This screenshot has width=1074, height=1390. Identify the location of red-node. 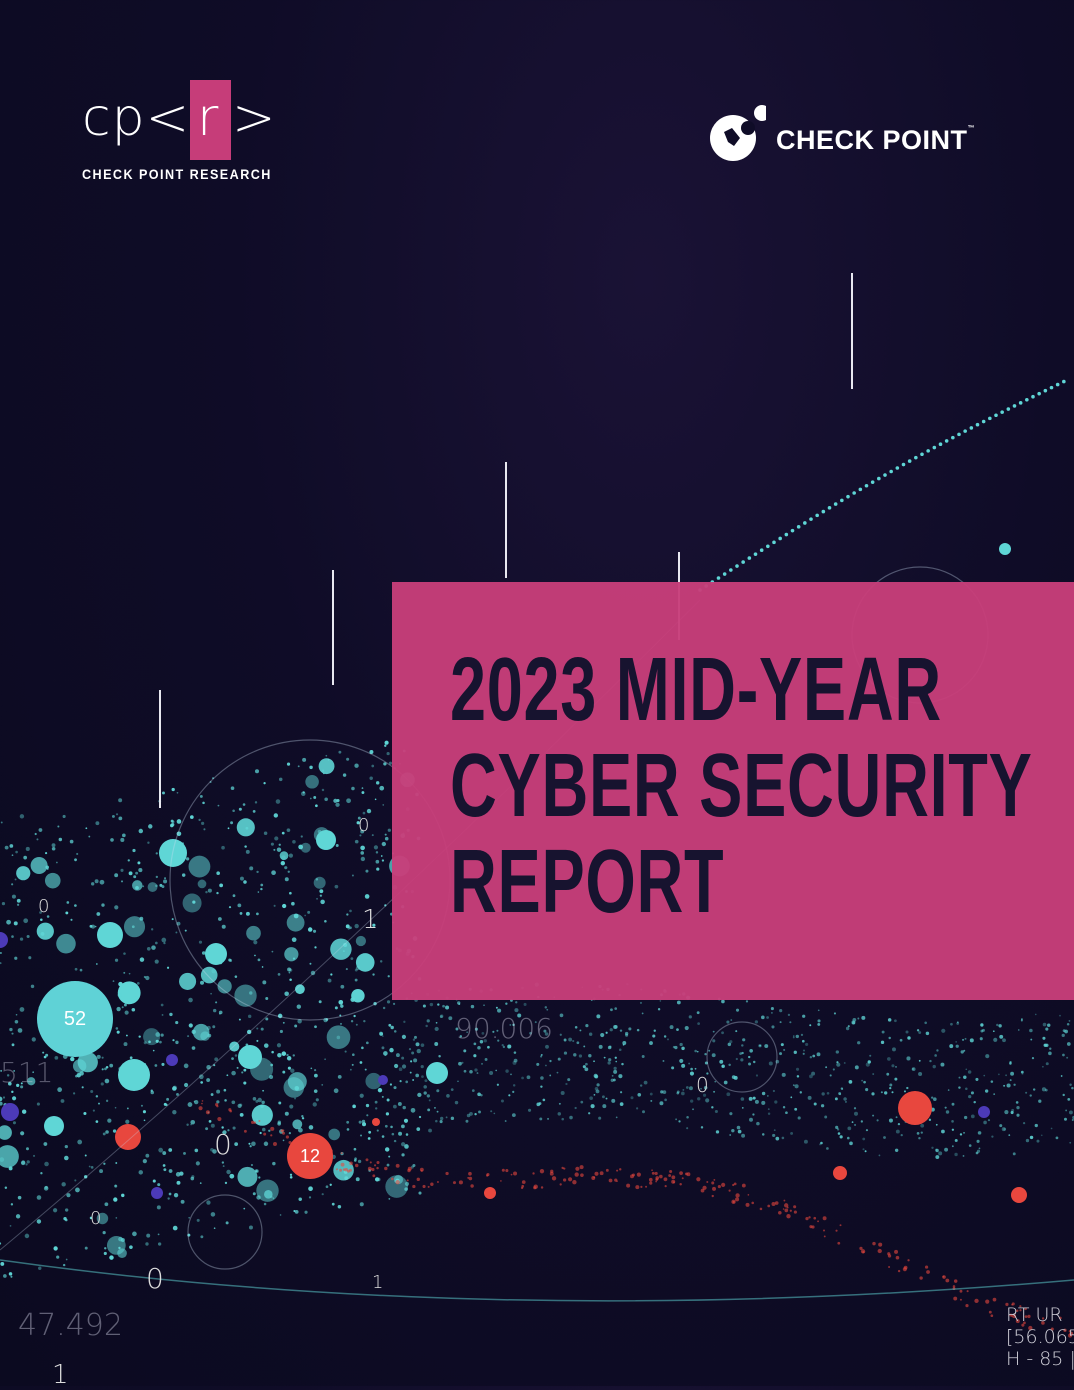
(376, 1122).